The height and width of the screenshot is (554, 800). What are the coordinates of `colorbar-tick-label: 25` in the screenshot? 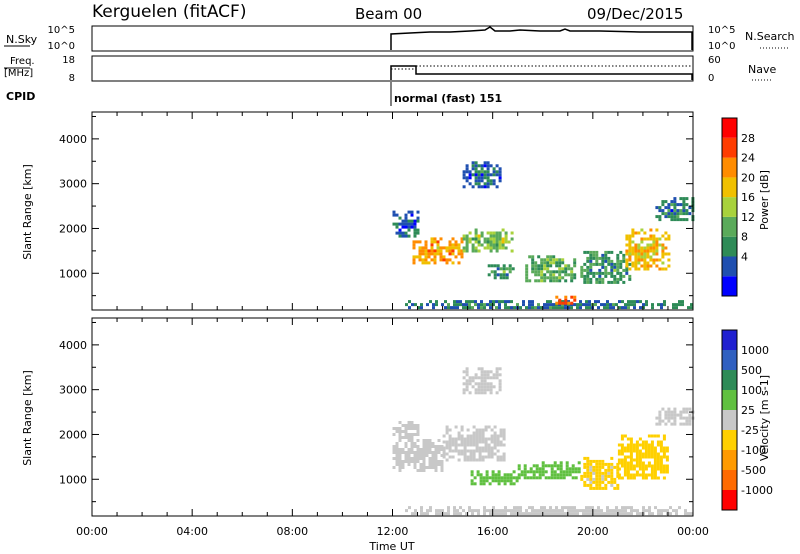 It's located at (748, 410).